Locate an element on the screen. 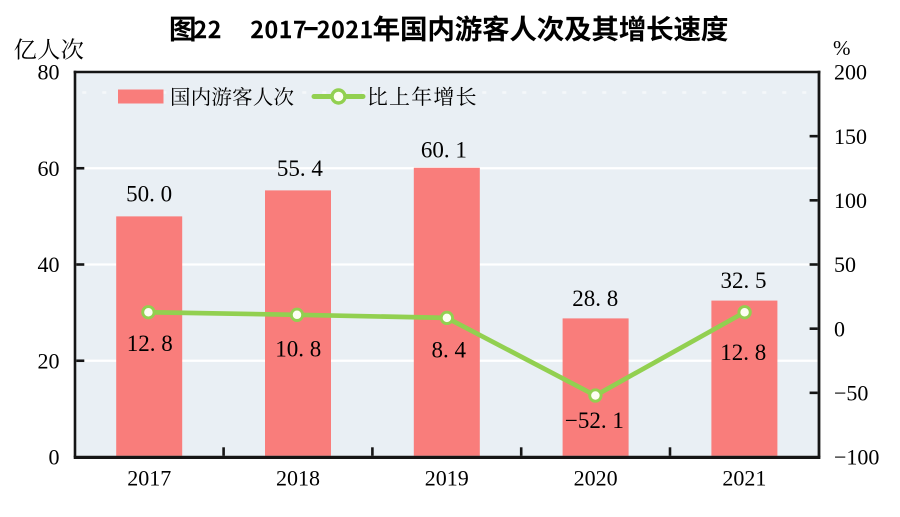 The height and width of the screenshot is (517, 900). svg-text: 100 is located at coordinates (850, 200).